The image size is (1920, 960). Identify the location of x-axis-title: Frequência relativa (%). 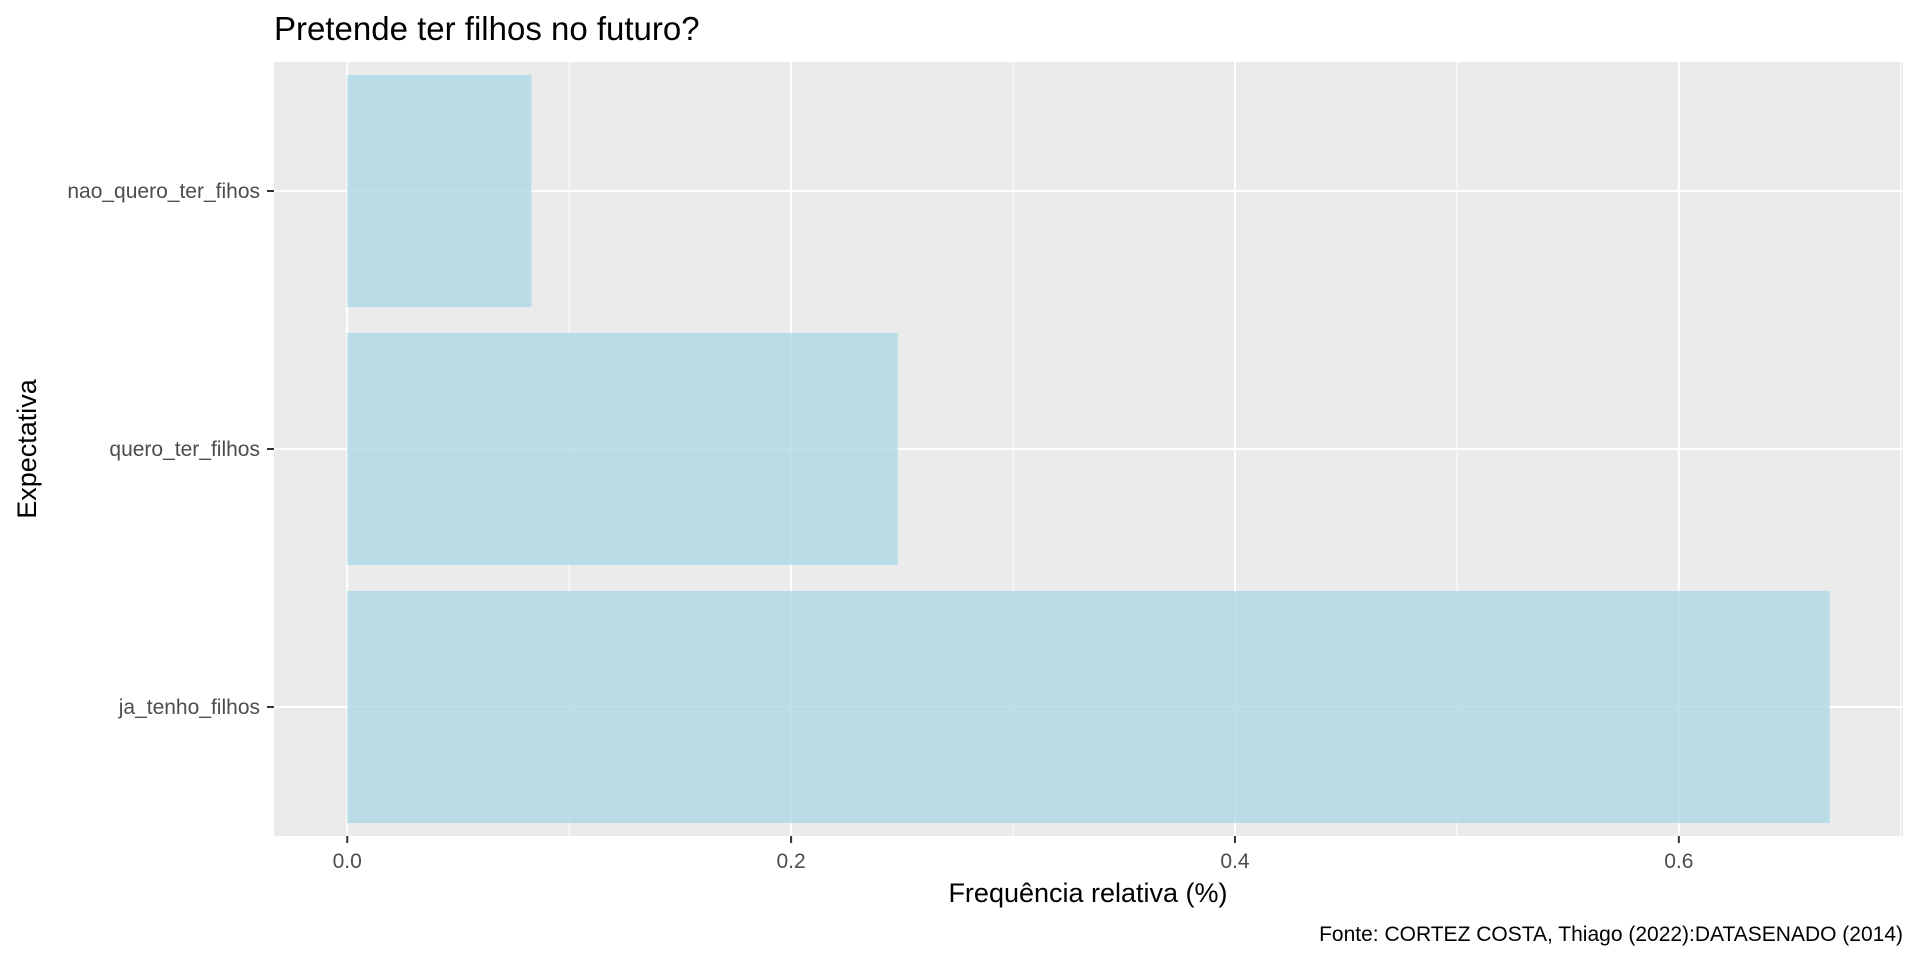
(1087, 893).